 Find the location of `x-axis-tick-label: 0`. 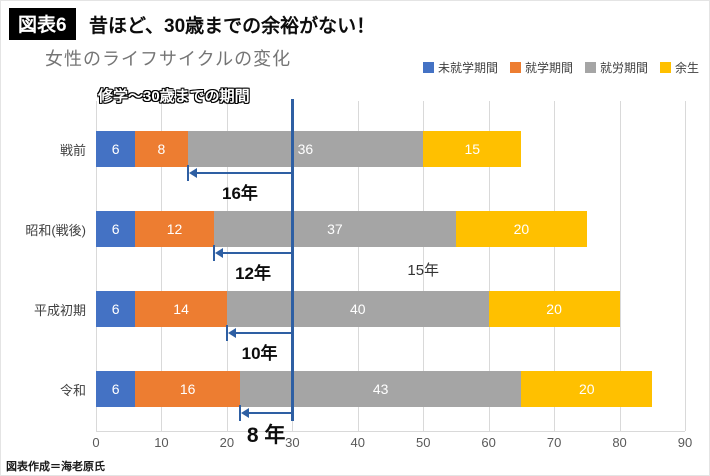

x-axis-tick-label: 0 is located at coordinates (96, 442).